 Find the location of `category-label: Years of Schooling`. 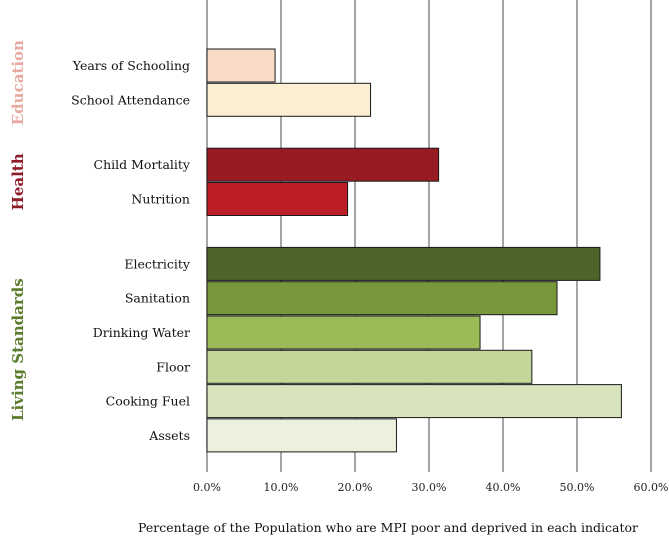

category-label: Years of Schooling is located at coordinates (131, 65).